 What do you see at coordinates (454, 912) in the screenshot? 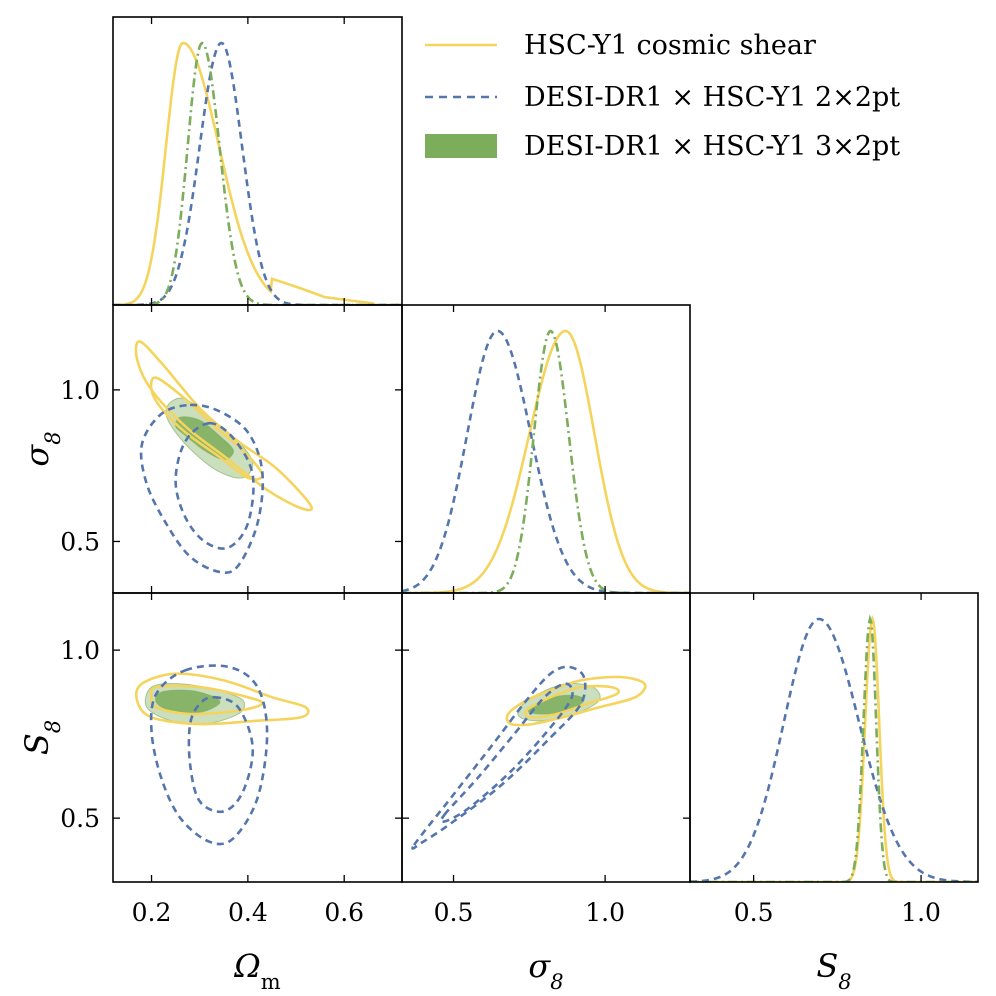
I see `x-tick-label-s8: 0.5` at bounding box center [454, 912].